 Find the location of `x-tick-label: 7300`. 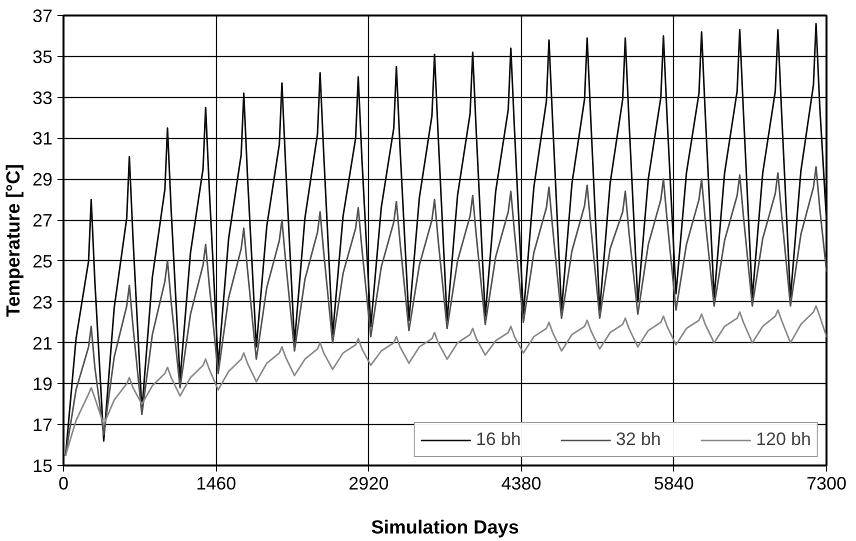

x-tick-label: 7300 is located at coordinates (826, 484).